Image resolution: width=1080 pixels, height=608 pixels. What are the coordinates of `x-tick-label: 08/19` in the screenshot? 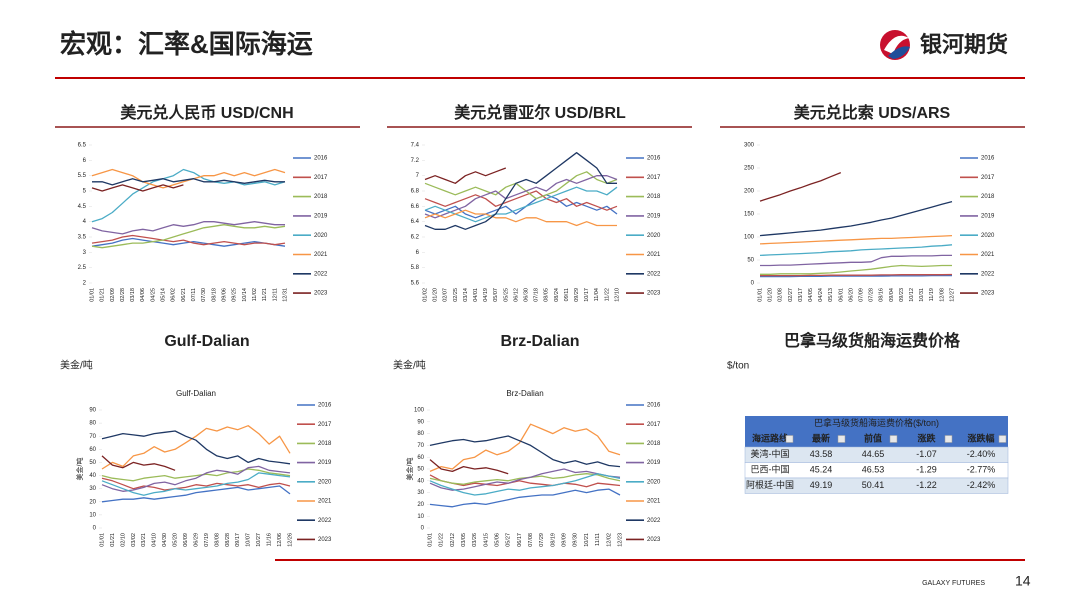 It's located at (553, 540).